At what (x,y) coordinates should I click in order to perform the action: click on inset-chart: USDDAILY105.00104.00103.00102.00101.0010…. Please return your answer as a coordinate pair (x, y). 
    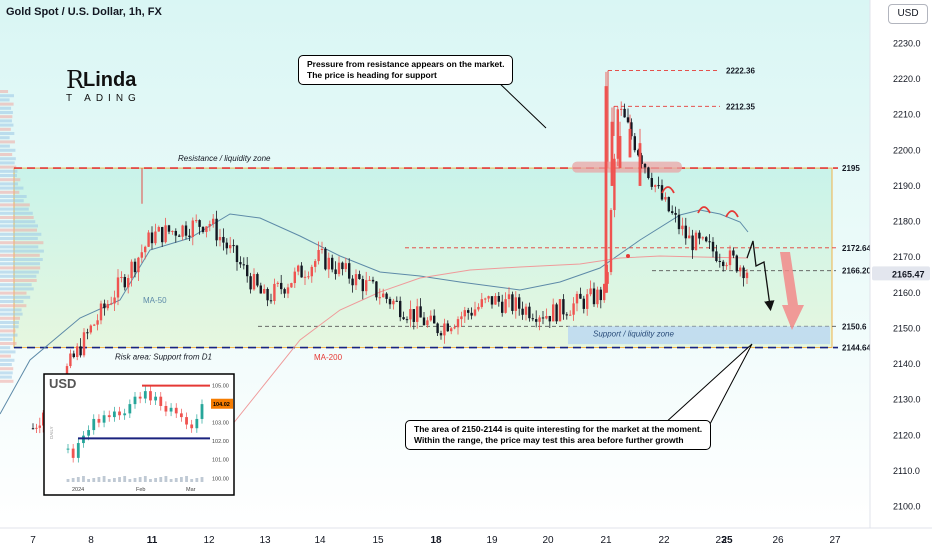
    Looking at the image, I should click on (139, 434).